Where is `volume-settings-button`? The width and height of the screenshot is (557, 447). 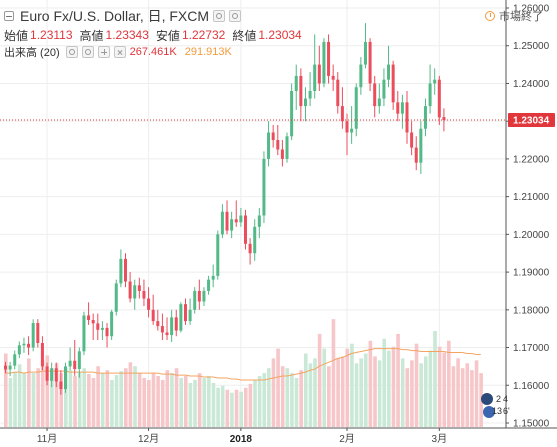 volume-settings-button is located at coordinates (87, 52).